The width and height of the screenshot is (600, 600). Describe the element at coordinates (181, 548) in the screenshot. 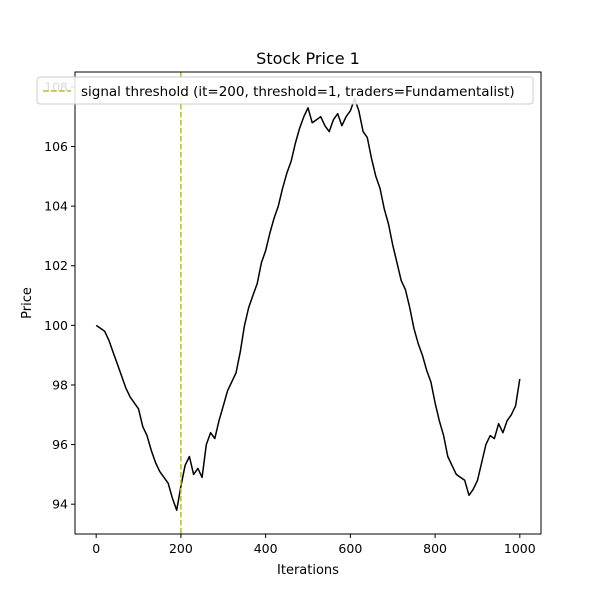

I see `x-tick-label: 200` at that location.